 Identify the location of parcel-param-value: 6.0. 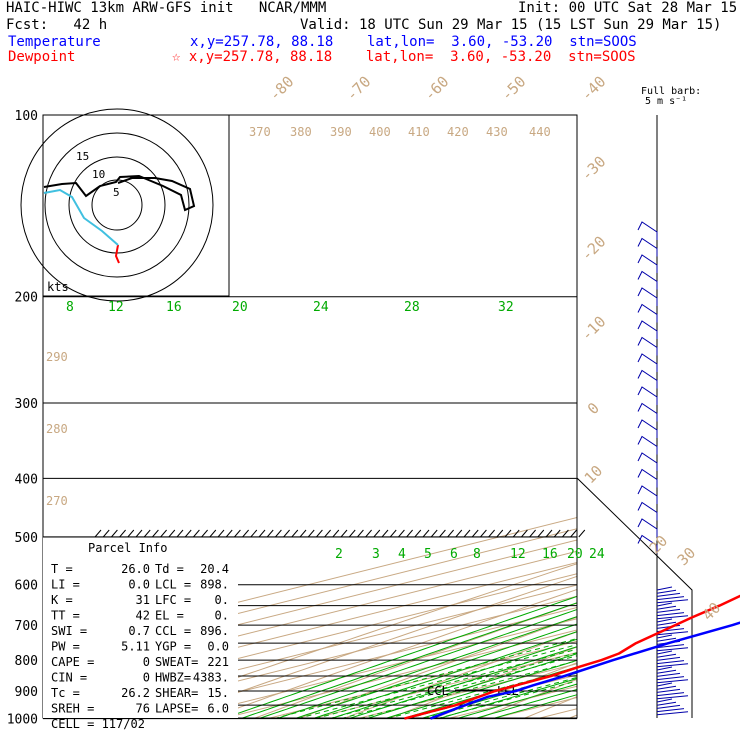
(218, 709).